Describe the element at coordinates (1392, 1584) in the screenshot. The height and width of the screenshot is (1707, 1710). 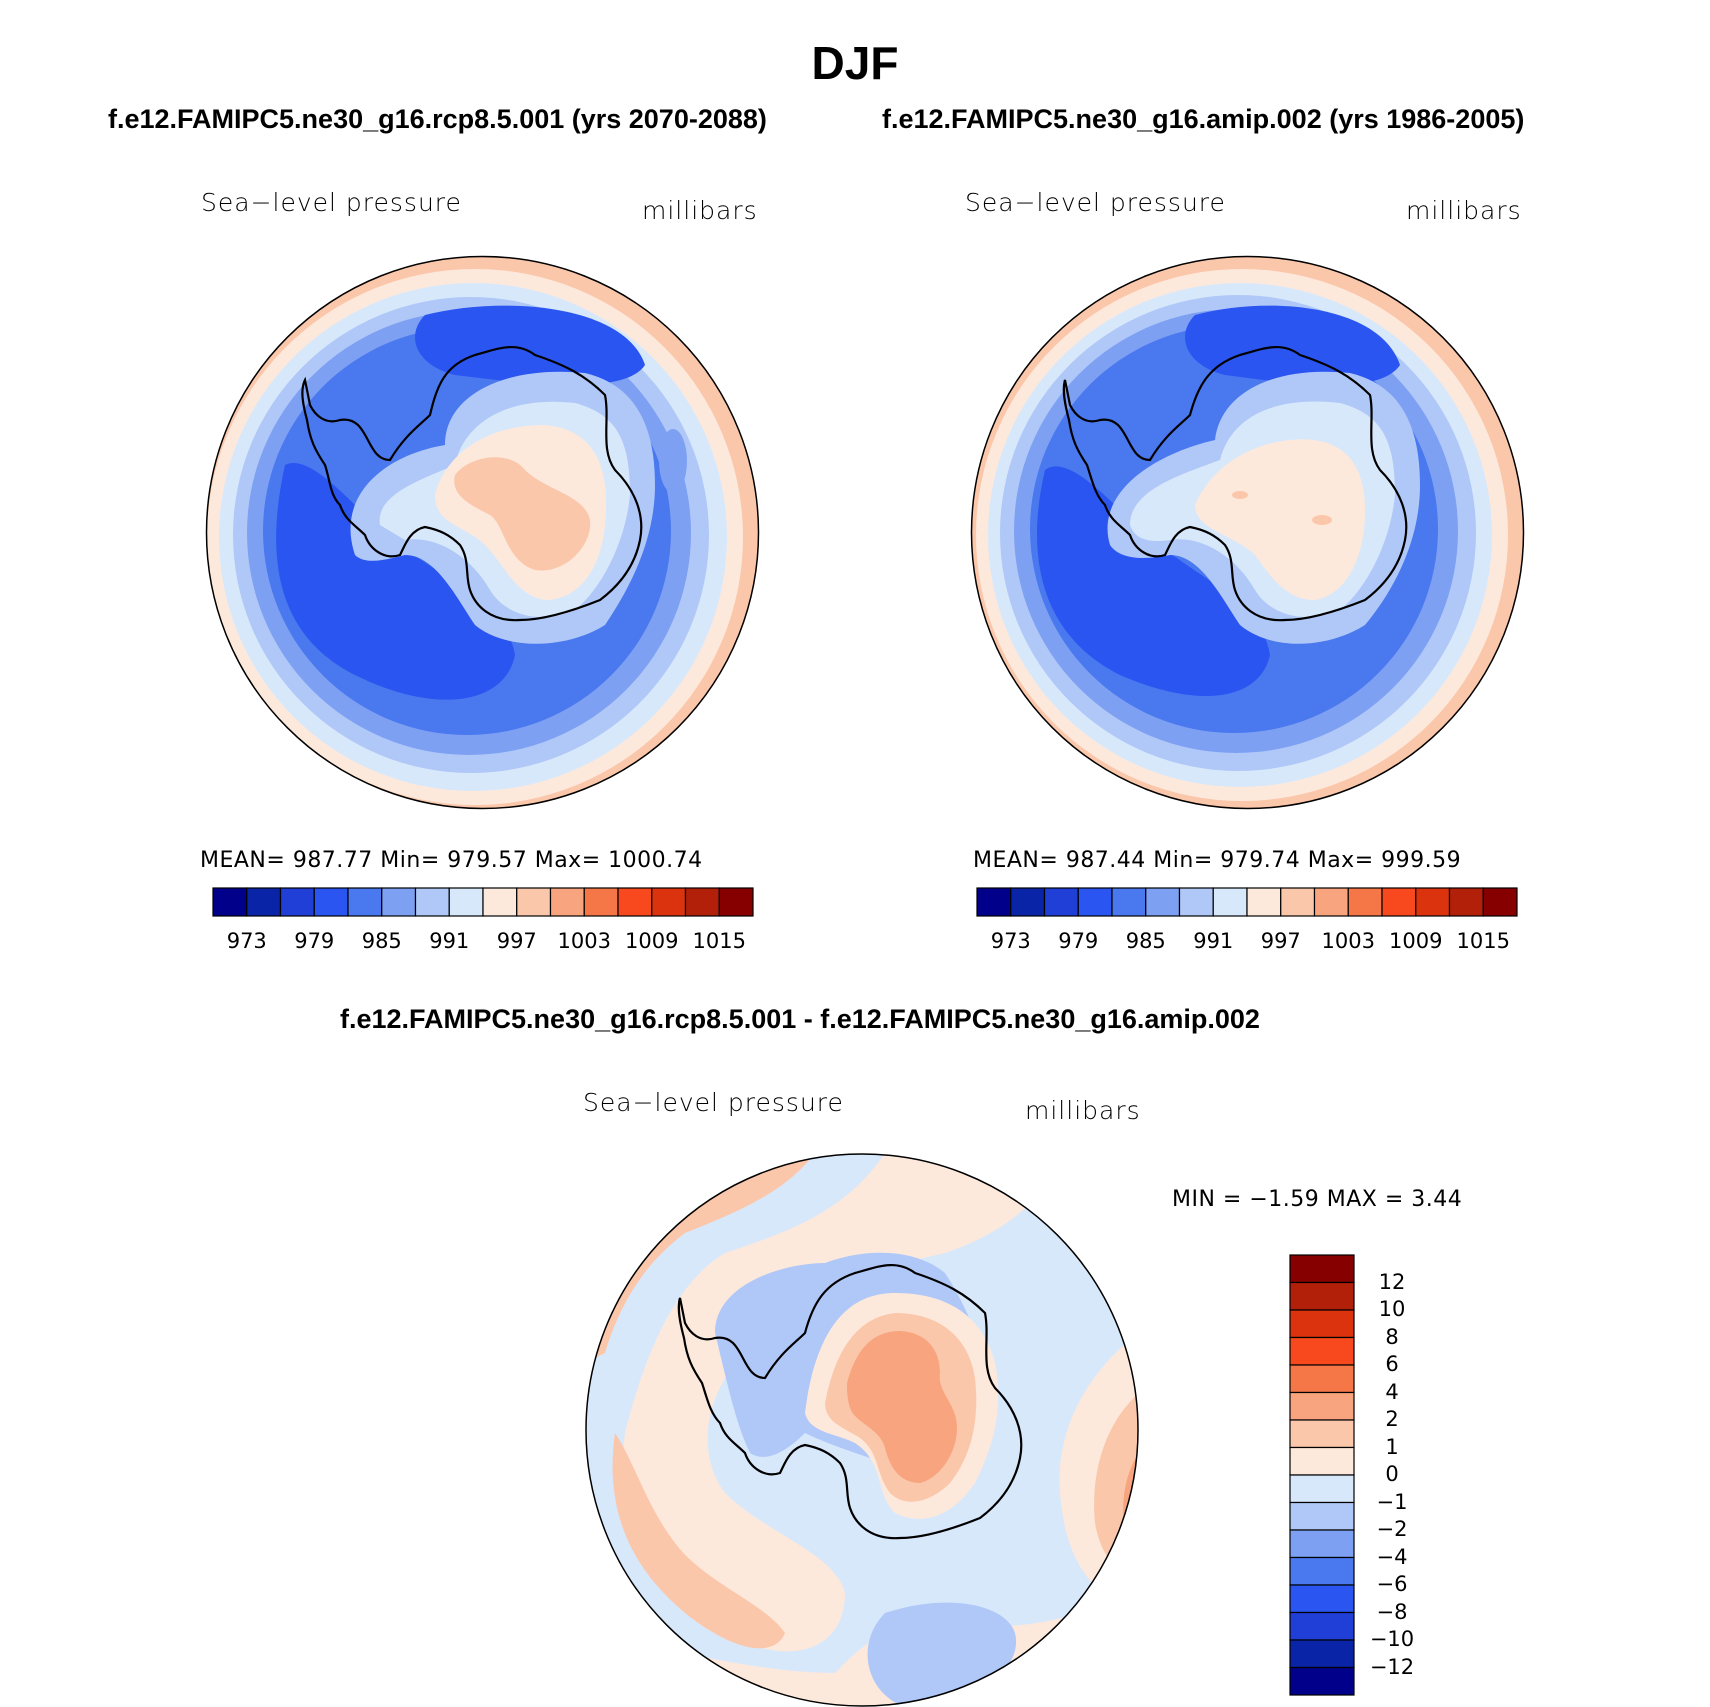
I see `colorbar-tick-label: −6` at that location.